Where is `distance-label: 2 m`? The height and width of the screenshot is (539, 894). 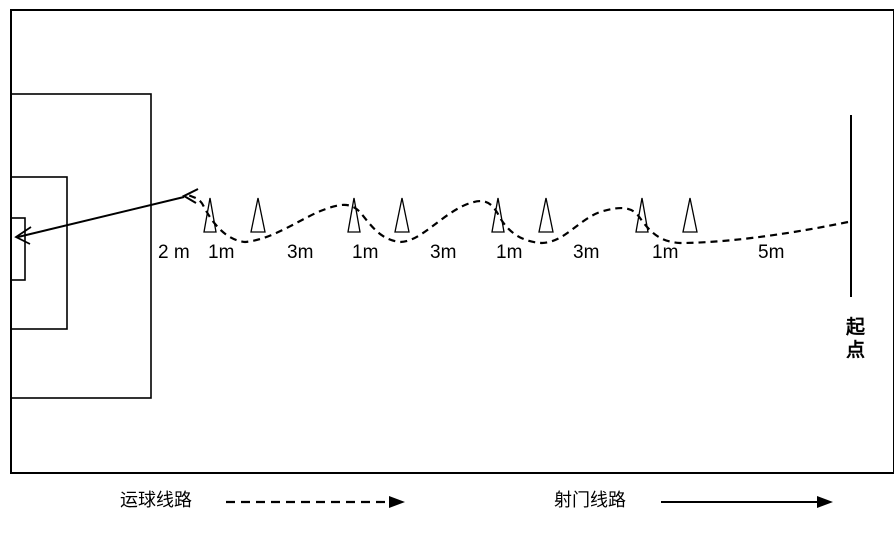 distance-label: 2 m is located at coordinates (174, 252).